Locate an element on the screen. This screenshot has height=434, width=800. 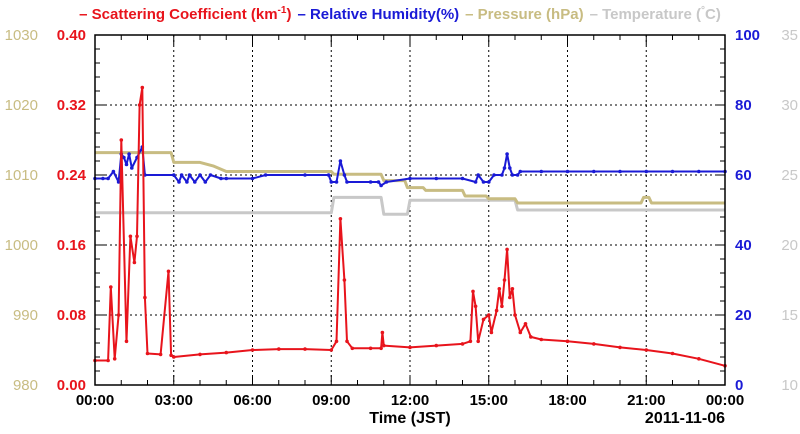
pressure-tick-label: 980 is located at coordinates (25, 385).